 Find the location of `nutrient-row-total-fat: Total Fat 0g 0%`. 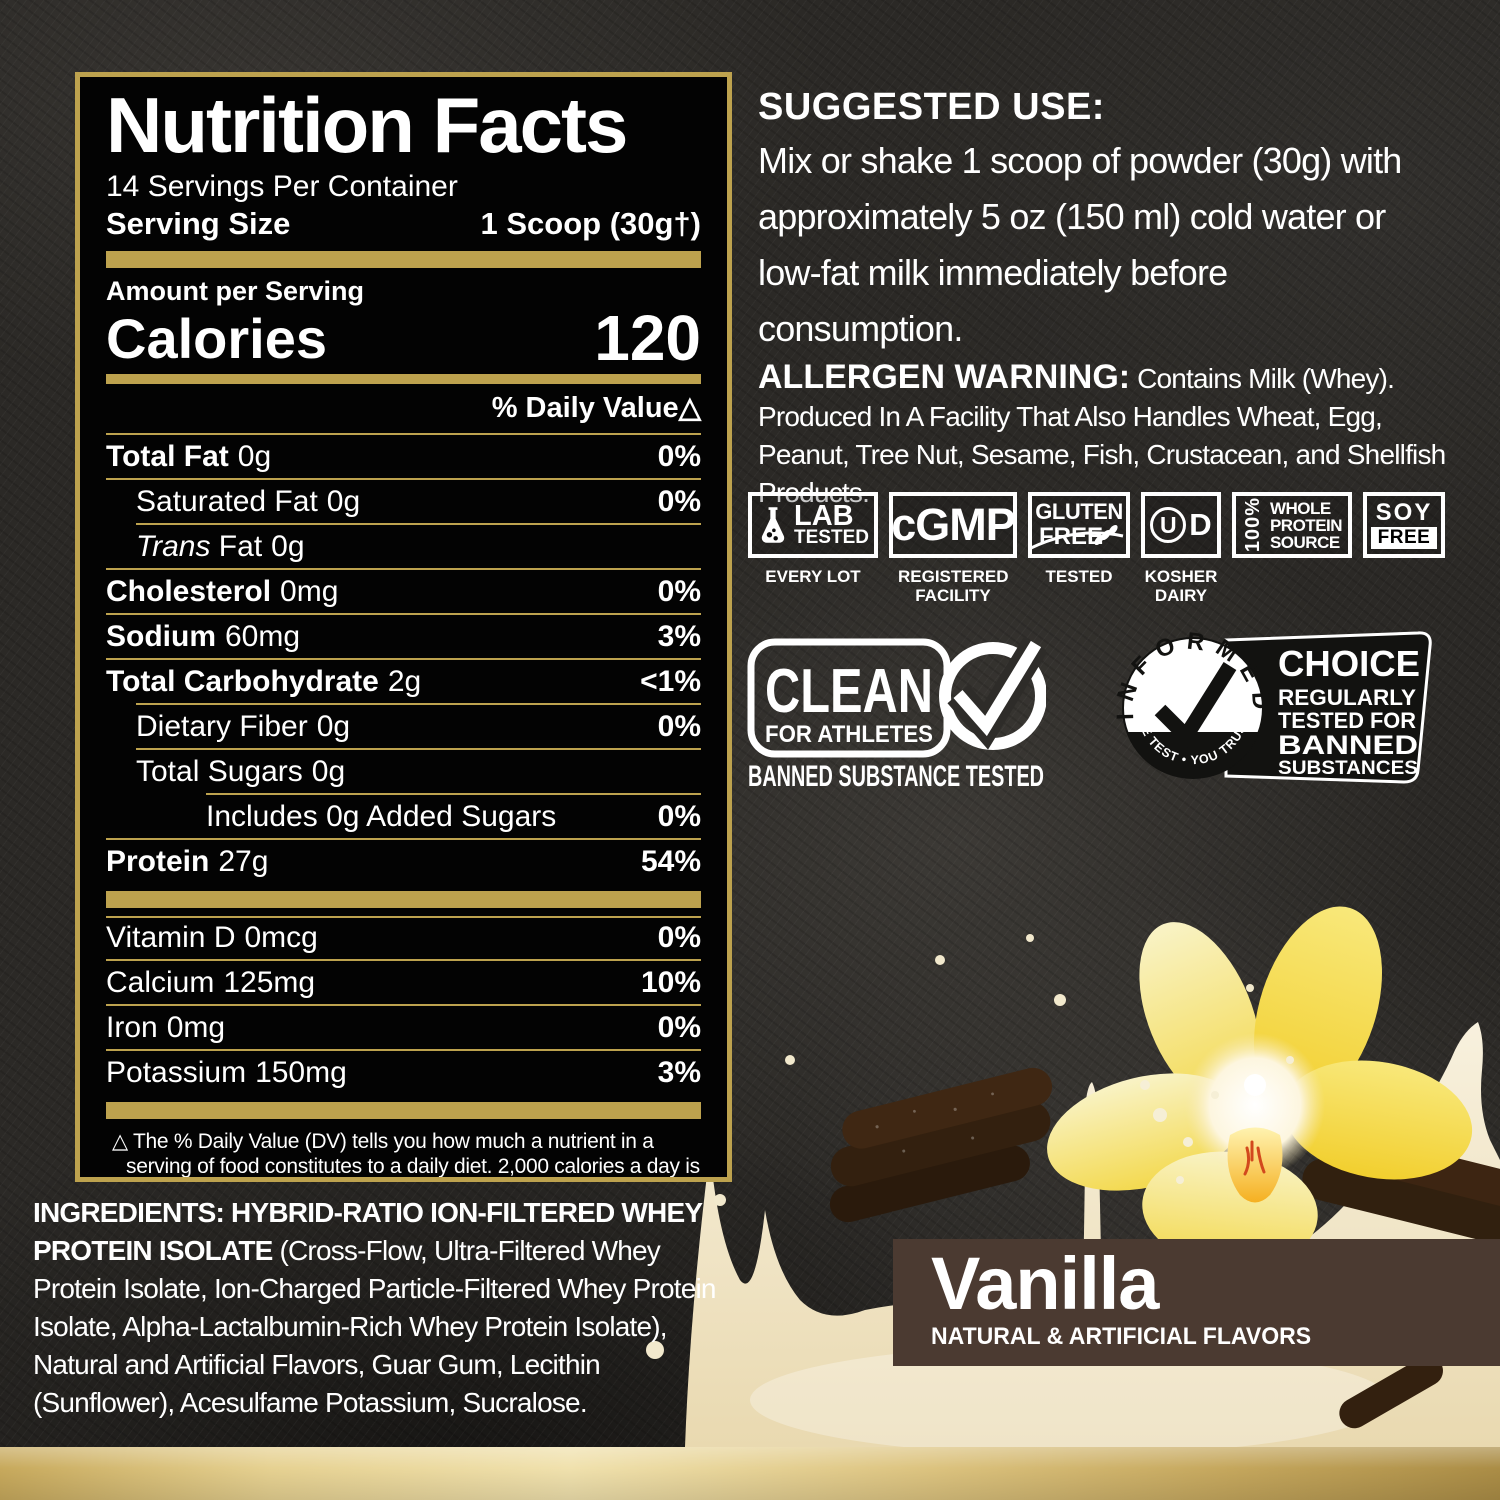

nutrient-row-total-fat: Total Fat 0g 0% is located at coordinates (403, 455).